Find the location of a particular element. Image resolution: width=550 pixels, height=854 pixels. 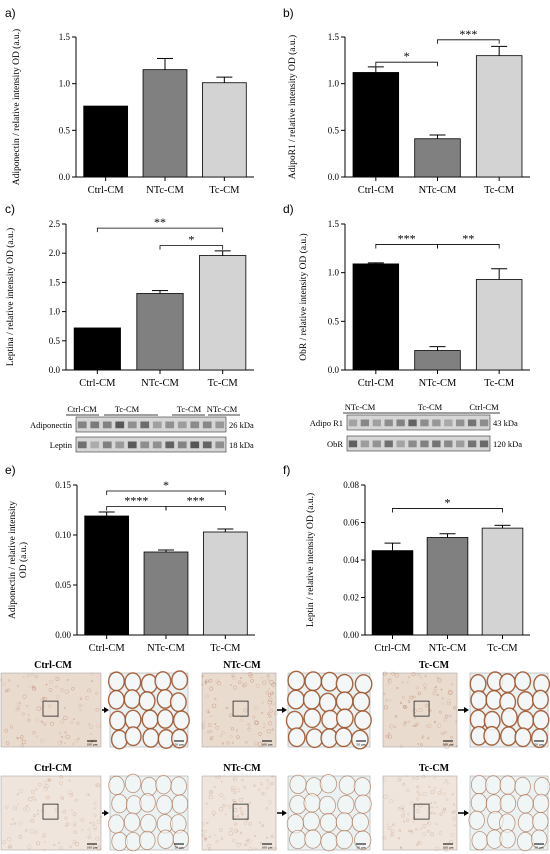

significance-bracket is located at coordinates (166, 492).